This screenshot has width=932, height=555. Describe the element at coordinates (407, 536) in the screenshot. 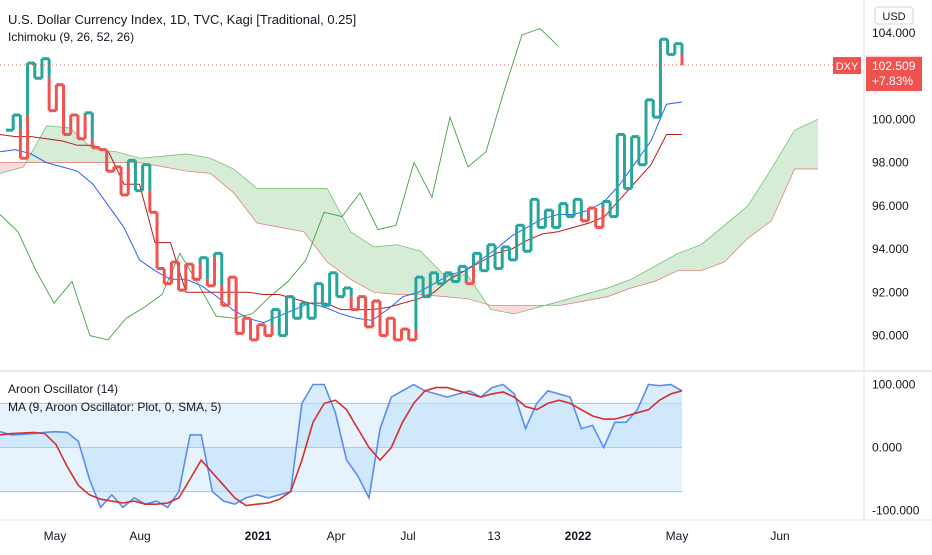

I see `time-tick-label: Jul` at that location.